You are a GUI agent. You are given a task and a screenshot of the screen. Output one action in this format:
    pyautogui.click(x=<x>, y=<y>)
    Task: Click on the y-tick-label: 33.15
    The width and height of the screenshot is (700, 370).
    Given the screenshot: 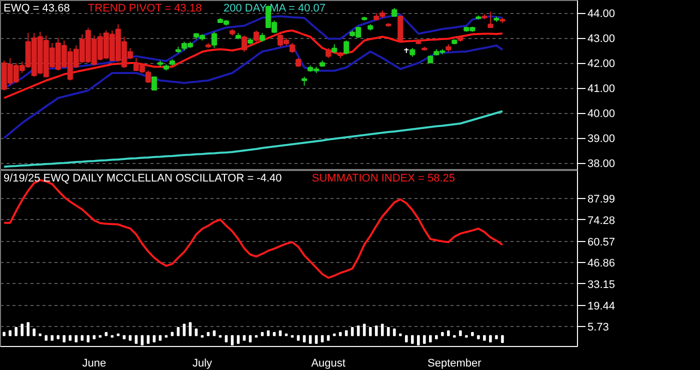 What is the action you would take?
    pyautogui.click(x=602, y=284)
    